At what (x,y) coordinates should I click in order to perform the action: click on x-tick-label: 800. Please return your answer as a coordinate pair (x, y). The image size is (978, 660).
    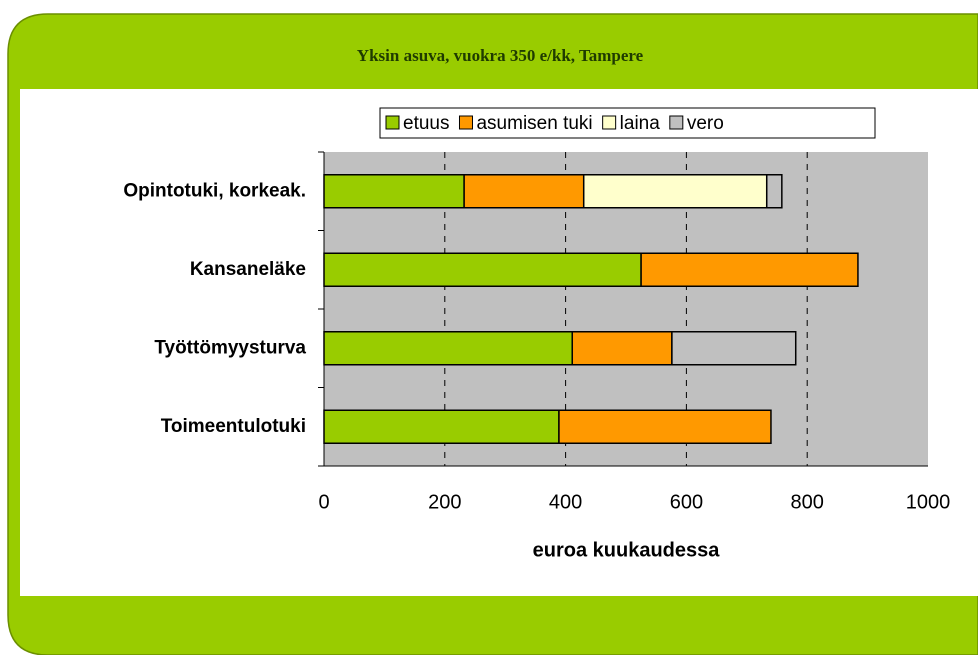
    Looking at the image, I should click on (807, 502).